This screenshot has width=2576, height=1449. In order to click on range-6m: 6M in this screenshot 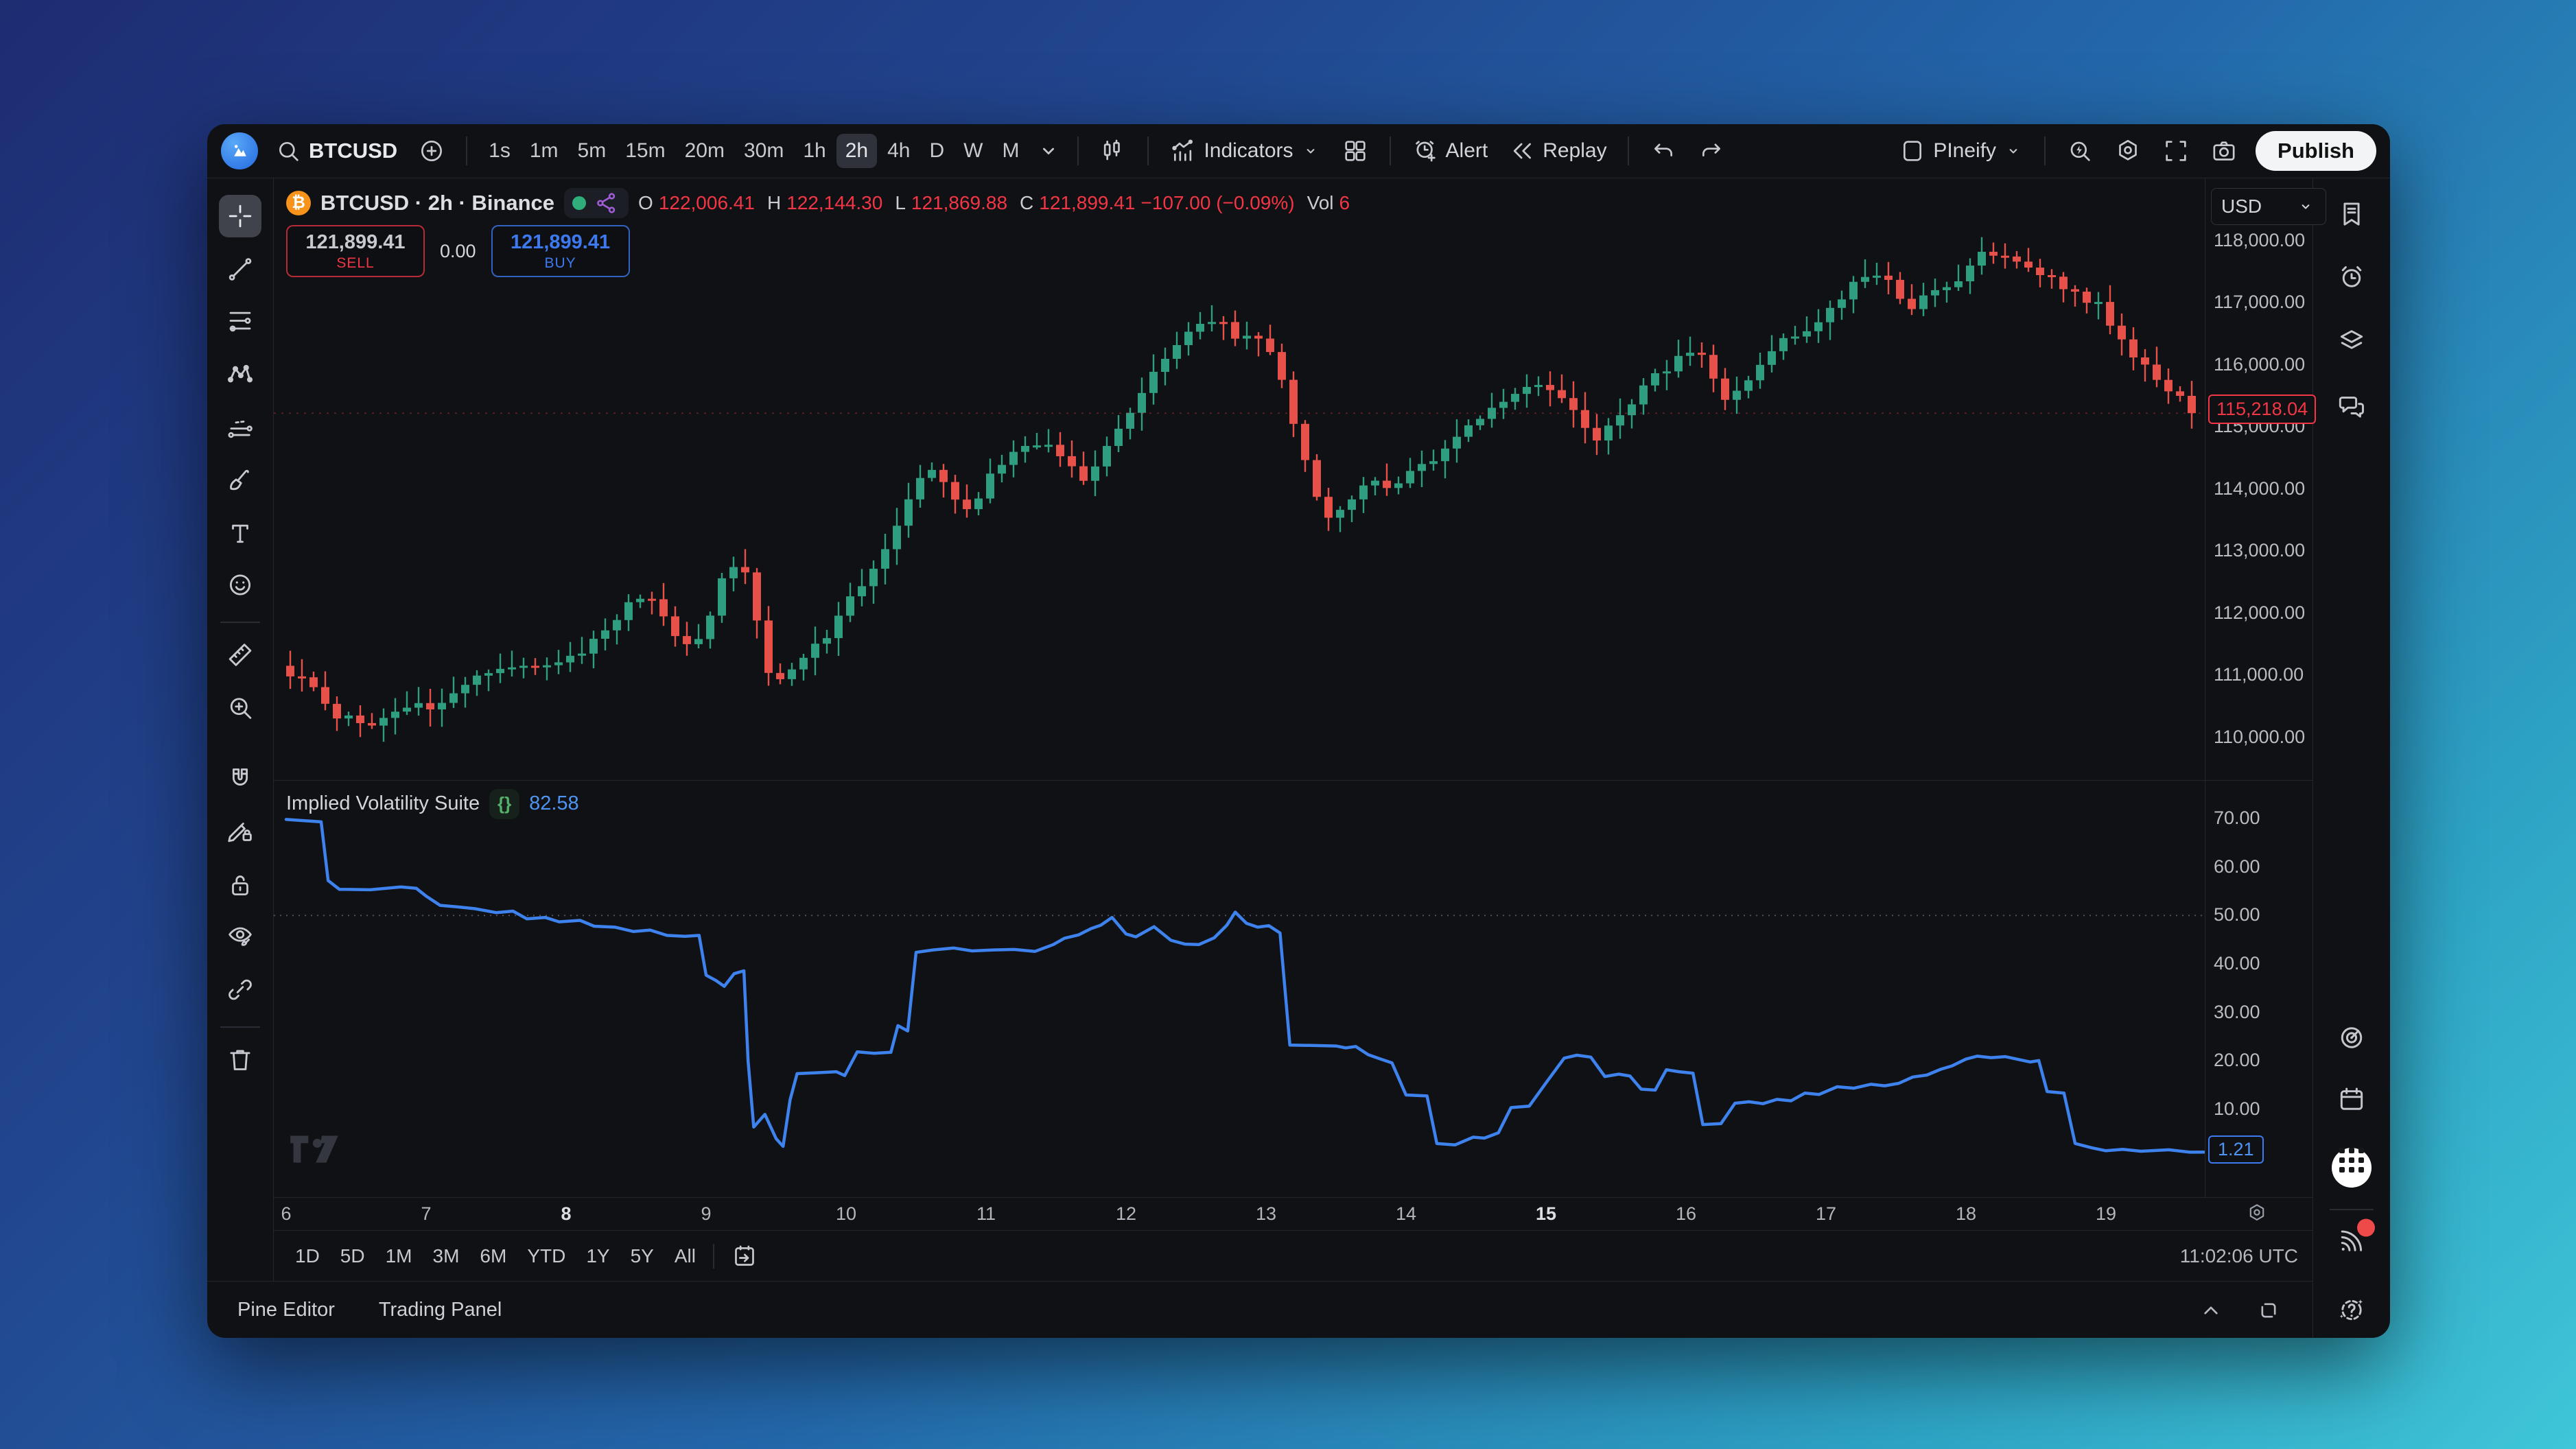, I will do `click(493, 1256)`.